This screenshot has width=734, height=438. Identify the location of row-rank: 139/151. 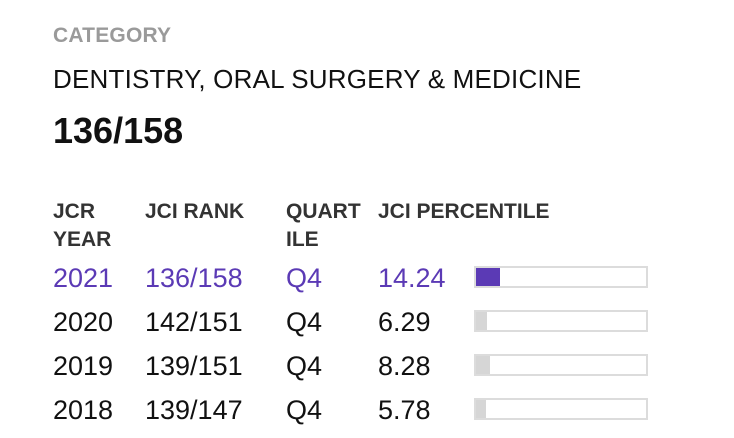
(194, 366).